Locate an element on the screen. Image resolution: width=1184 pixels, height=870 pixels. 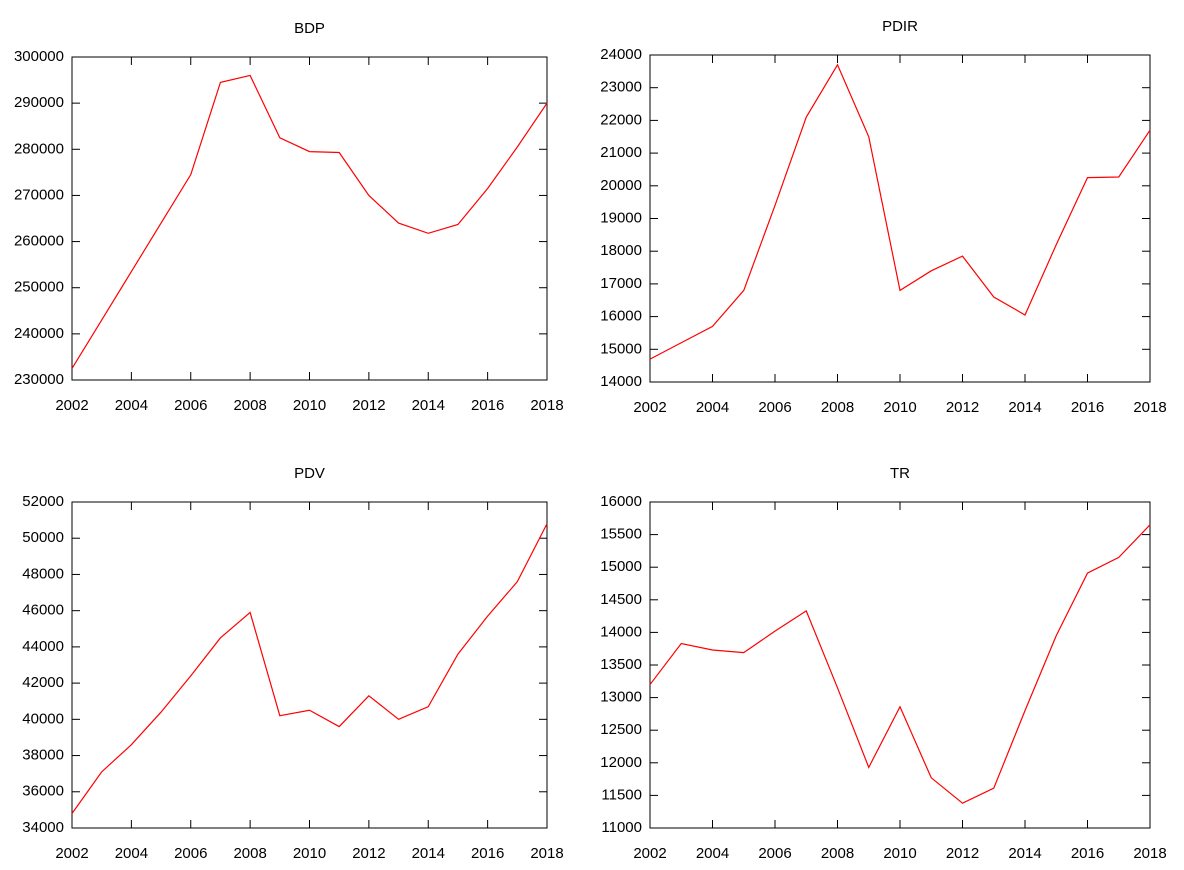
y-tick-label: 40000 is located at coordinates (43, 718).